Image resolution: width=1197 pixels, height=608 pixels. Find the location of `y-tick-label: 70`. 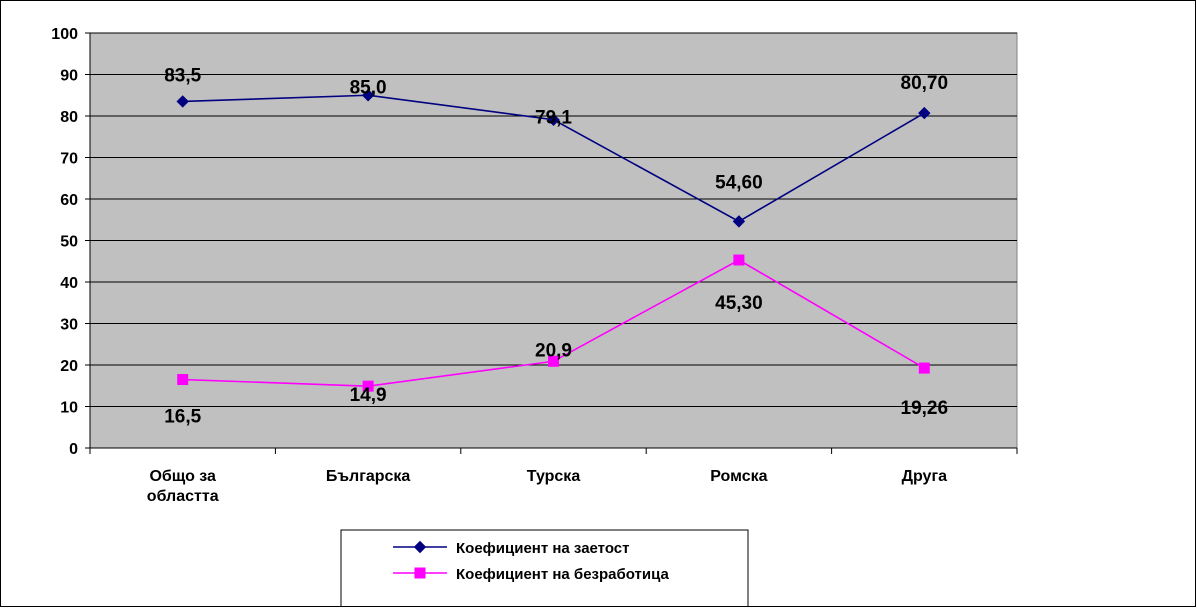

y-tick-label: 70 is located at coordinates (69, 159).